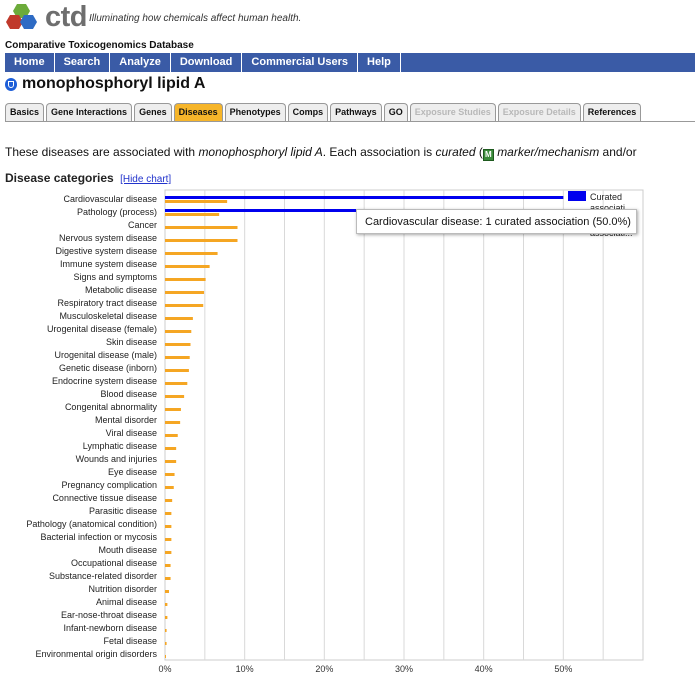  I want to click on x-axis-ticks: 0% 10% 20% 30% 40% 50%, so click(365, 669).